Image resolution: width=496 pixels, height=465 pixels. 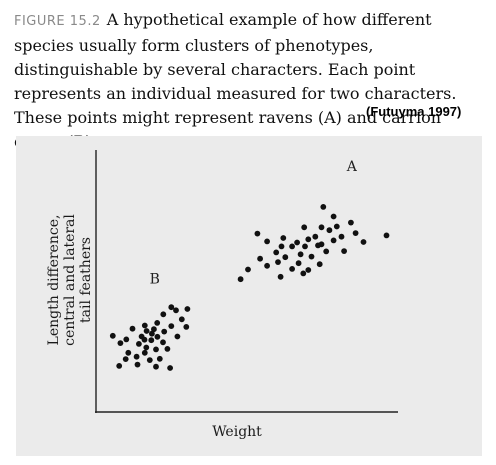 I want to click on x-axis-label-text: Weight, so click(x=237, y=432).